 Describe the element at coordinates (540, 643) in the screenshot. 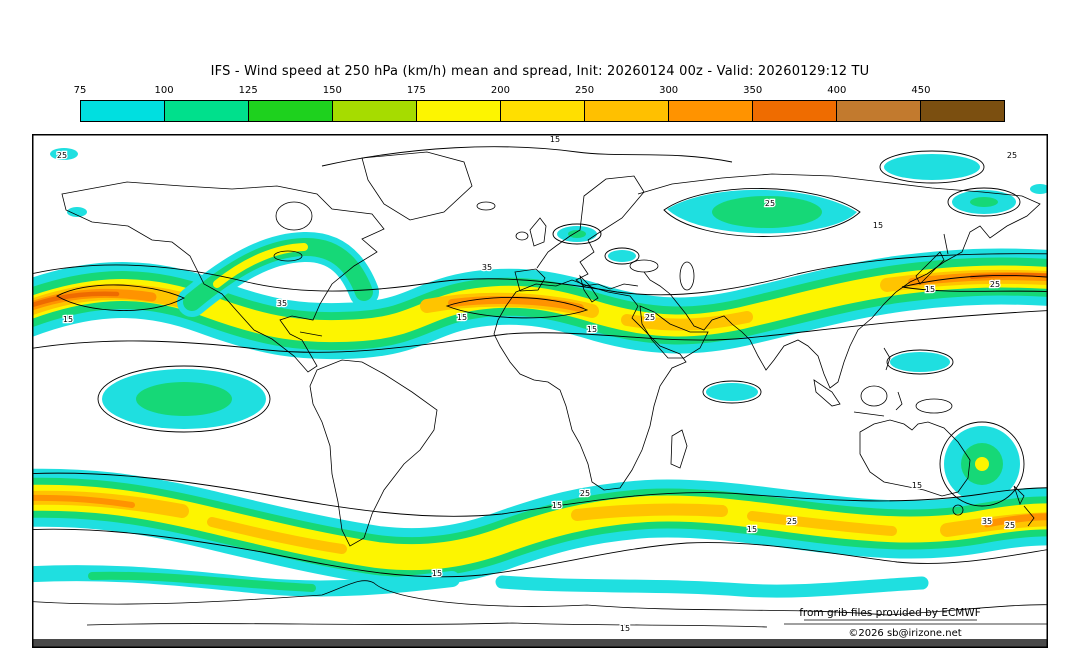

I see `map-bottom-strip` at that location.